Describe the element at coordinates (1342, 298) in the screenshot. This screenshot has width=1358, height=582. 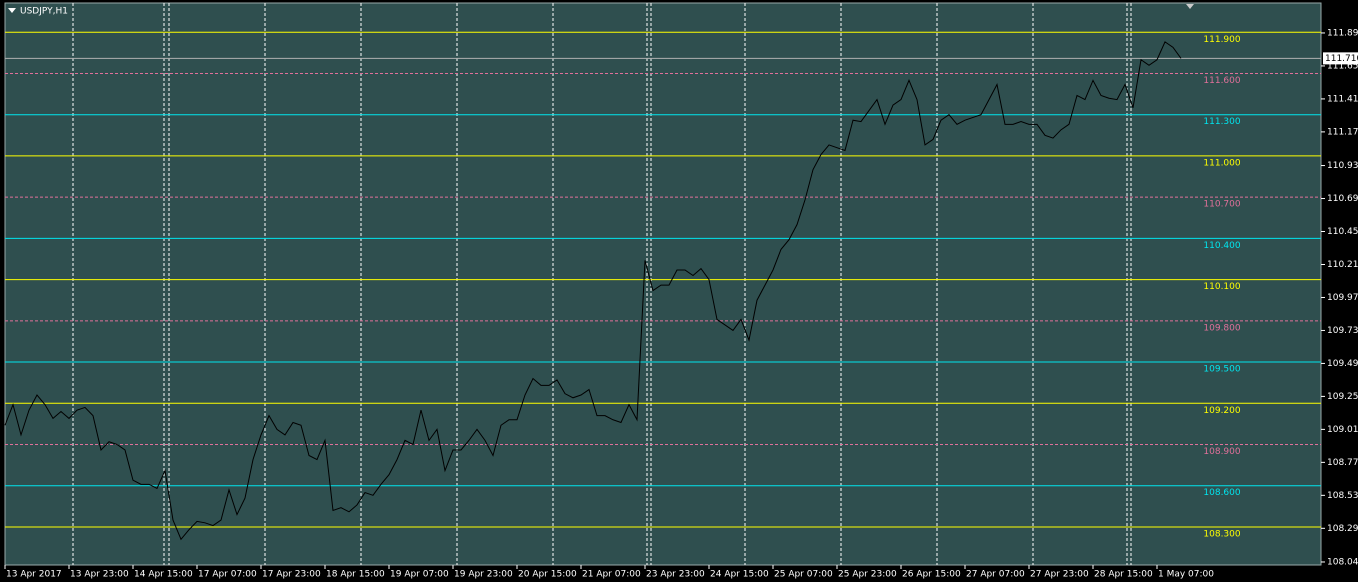
I see `y-tick-label: 109.970` at that location.